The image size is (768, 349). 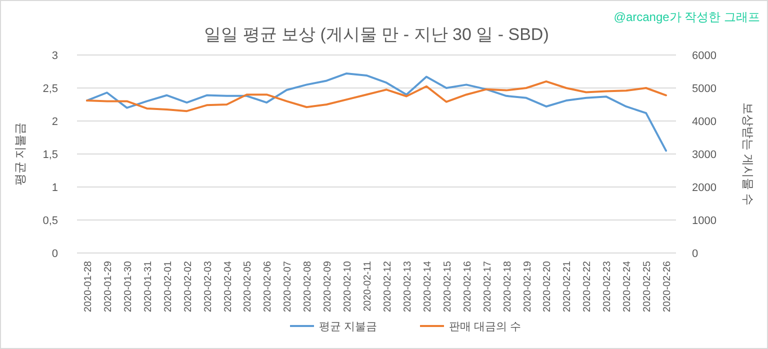 What do you see at coordinates (704, 155) in the screenshot?
I see `y2-tick-label: 3000` at bounding box center [704, 155].